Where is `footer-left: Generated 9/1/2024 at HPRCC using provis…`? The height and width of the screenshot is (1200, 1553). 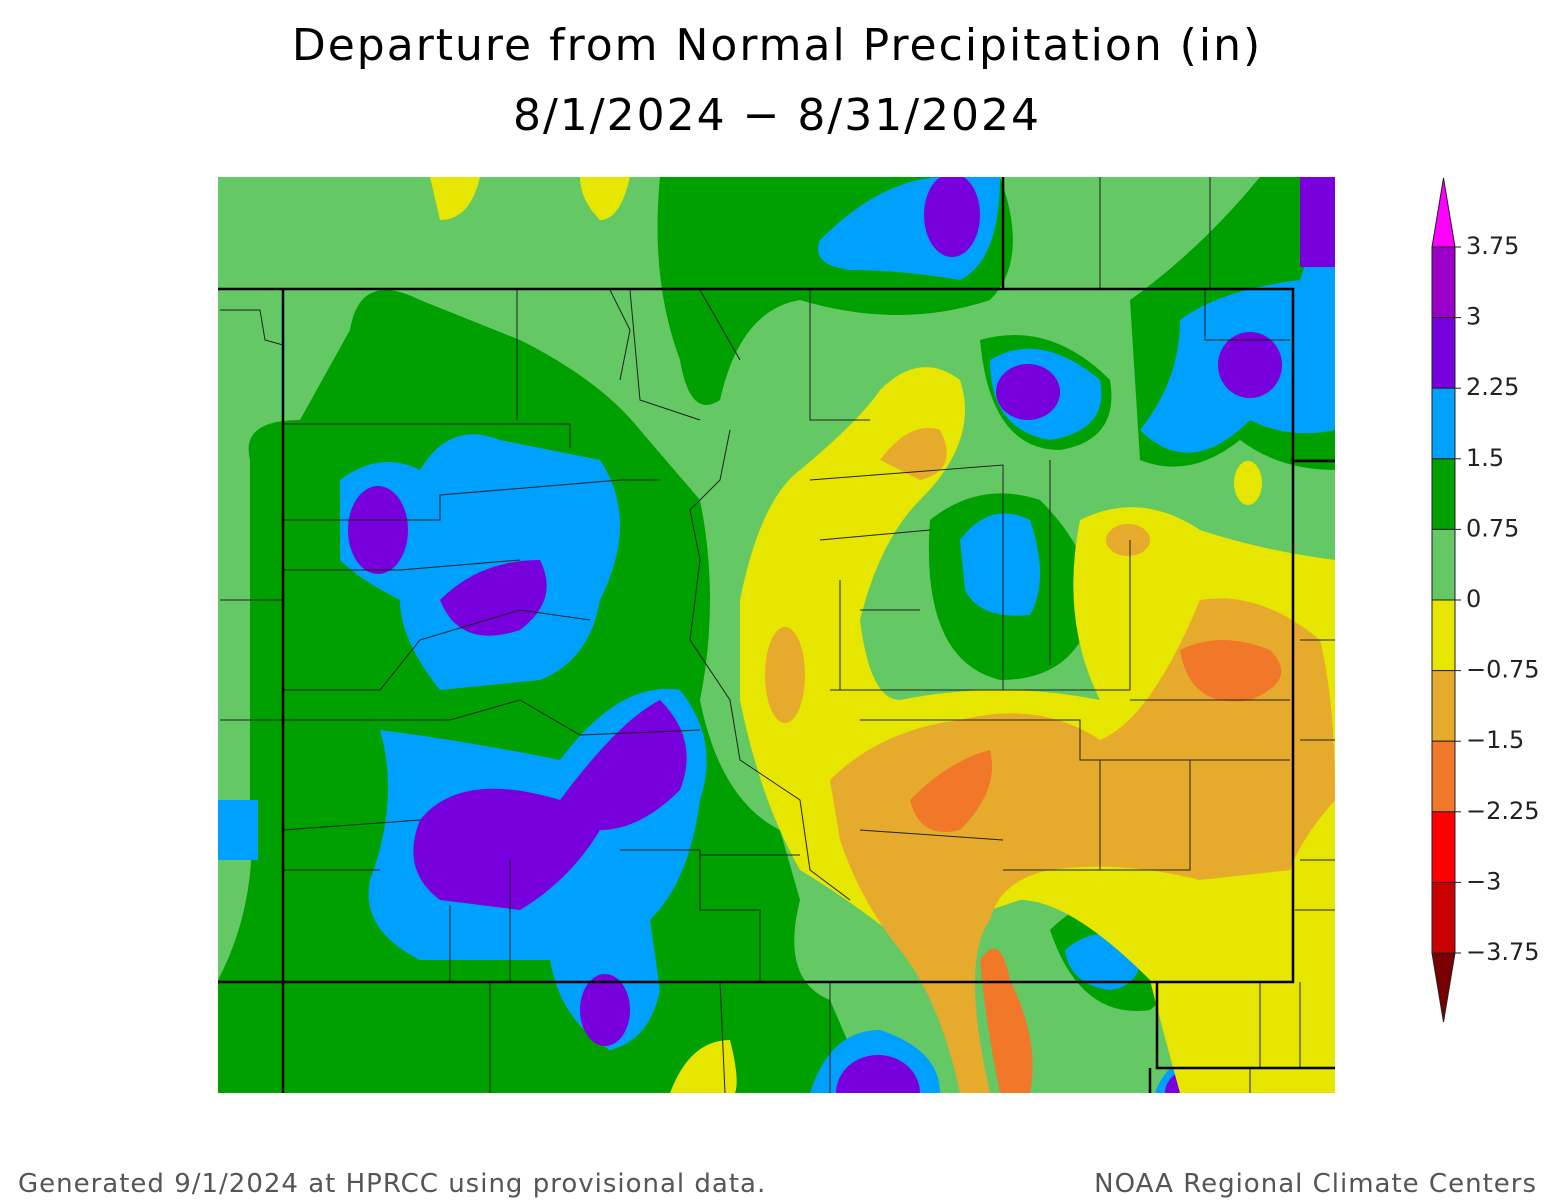 footer-left: Generated 9/1/2024 at HPRCC using provis… is located at coordinates (392, 1184).